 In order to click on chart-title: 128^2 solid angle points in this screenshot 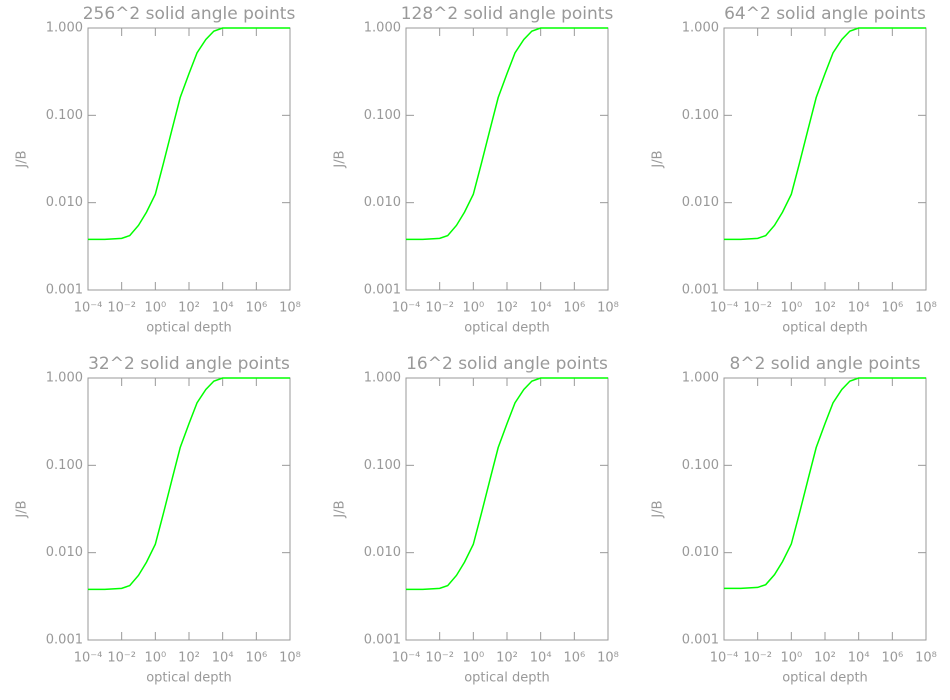, I will do `click(507, 14)`.